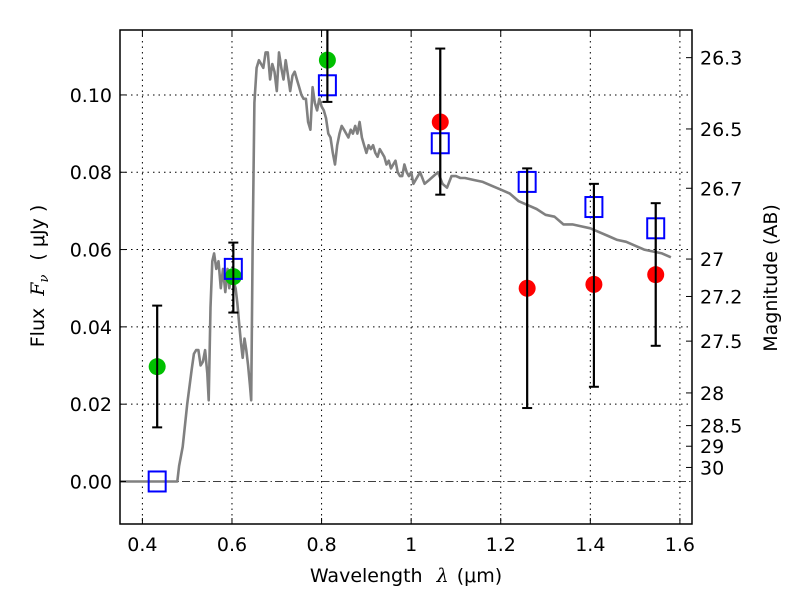  Describe the element at coordinates (721, 342) in the screenshot. I see `y2-tick-label: 27.5` at that location.